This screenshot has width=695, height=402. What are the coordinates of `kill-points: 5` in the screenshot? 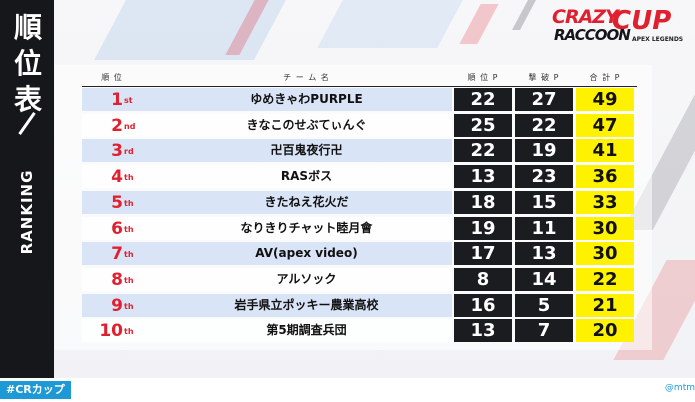 It's located at (544, 305).